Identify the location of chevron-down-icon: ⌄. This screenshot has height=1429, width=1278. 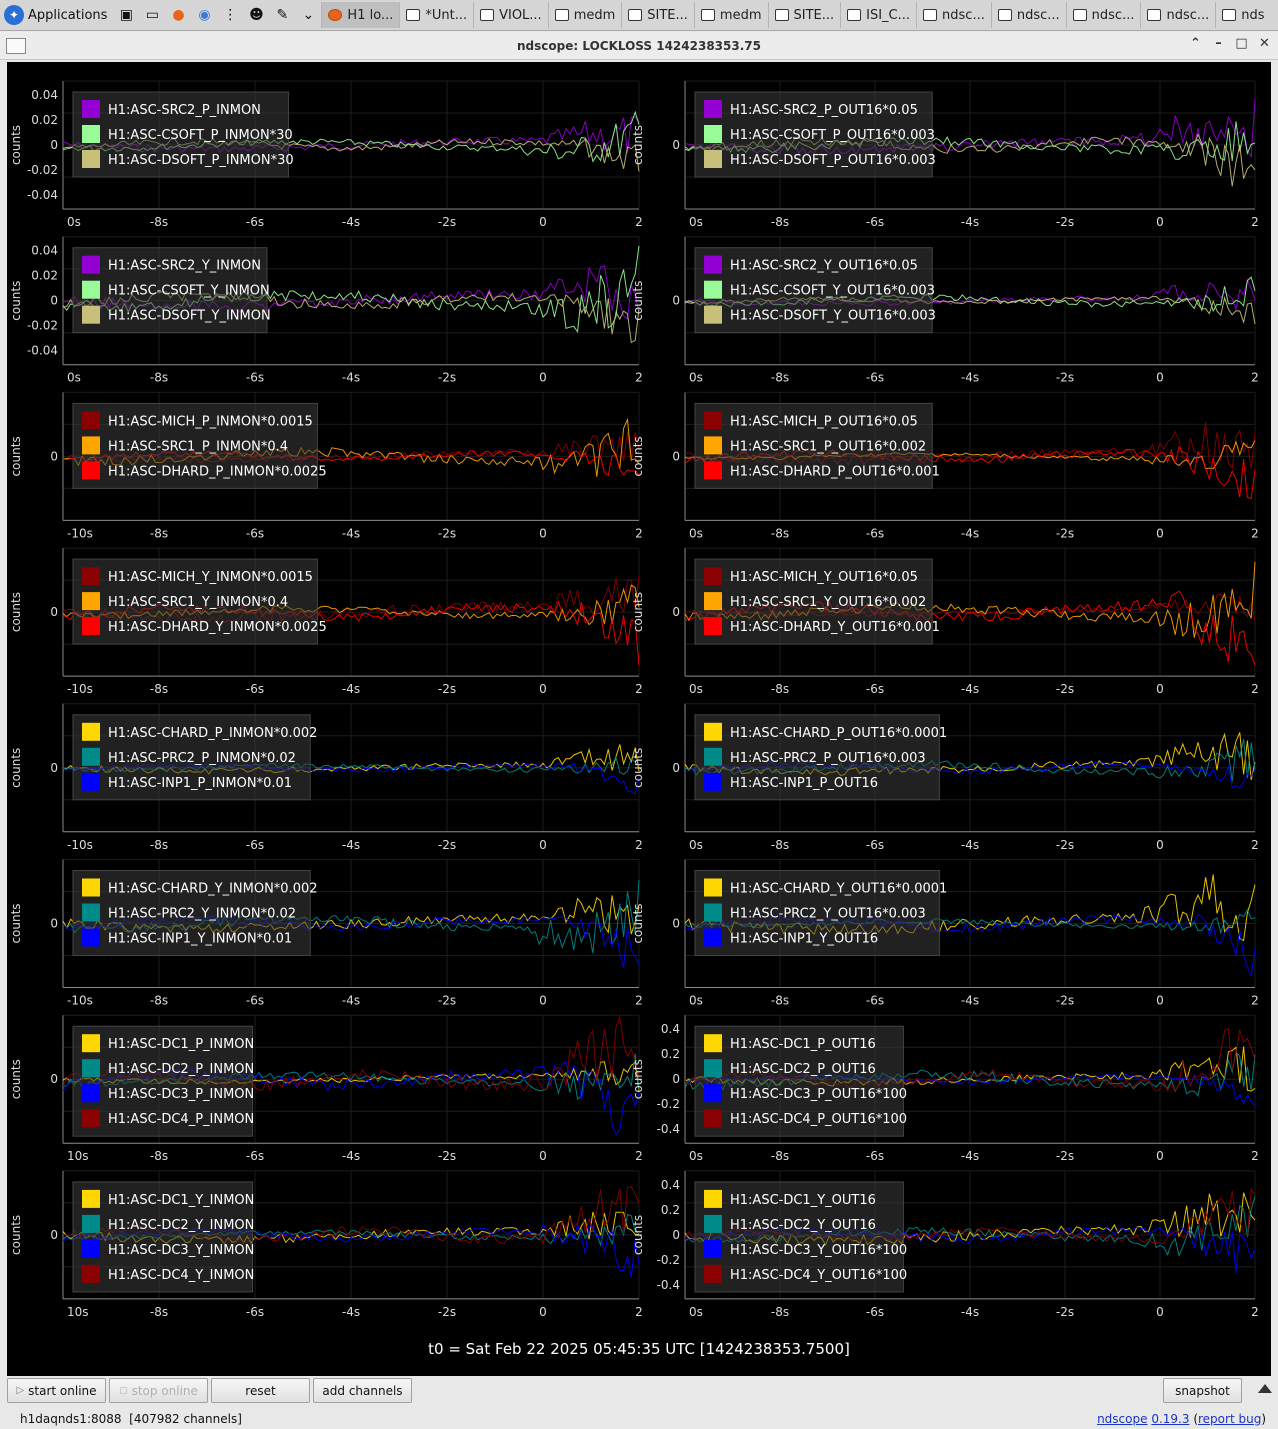
(308, 15).